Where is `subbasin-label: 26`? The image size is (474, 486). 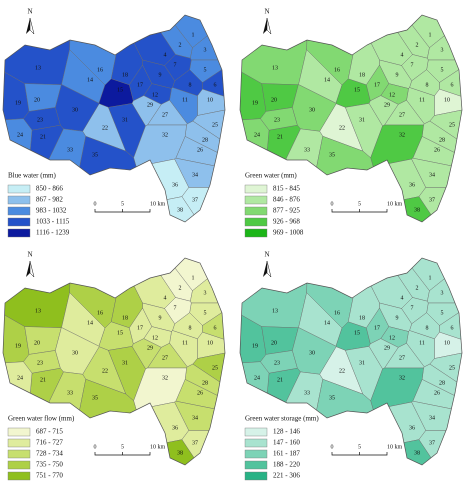 subbasin-label: 26 is located at coordinates (200, 150).